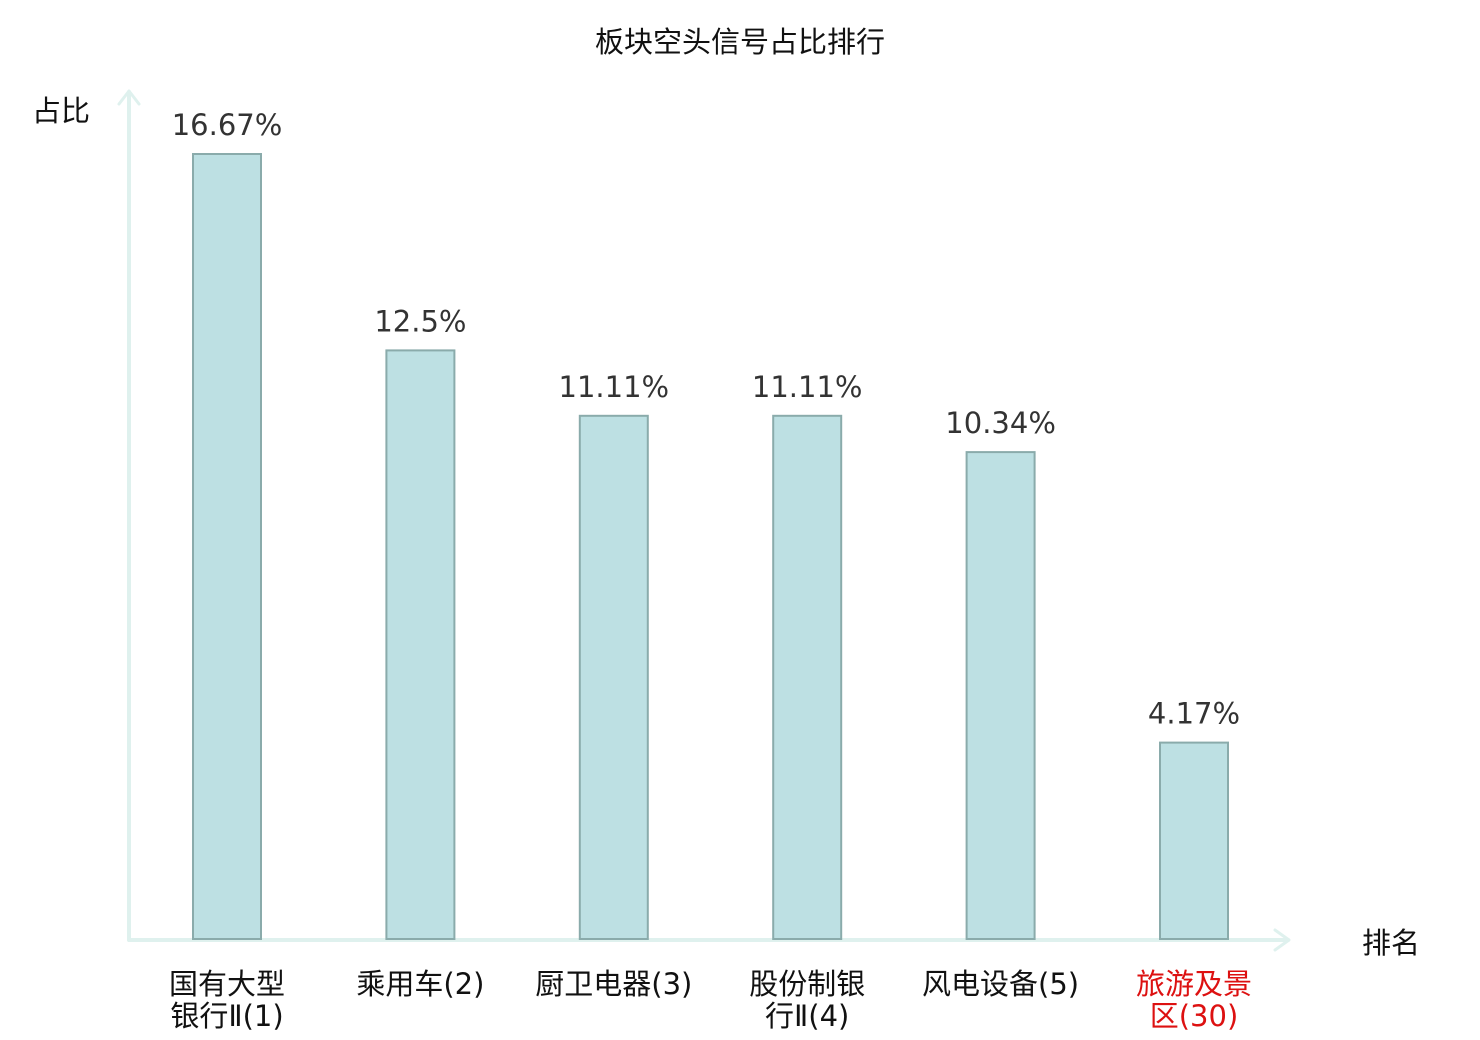 The width and height of the screenshot is (1480, 1040). What do you see at coordinates (227, 984) in the screenshot?
I see `category-label-1-line-1: 国有大型` at bounding box center [227, 984].